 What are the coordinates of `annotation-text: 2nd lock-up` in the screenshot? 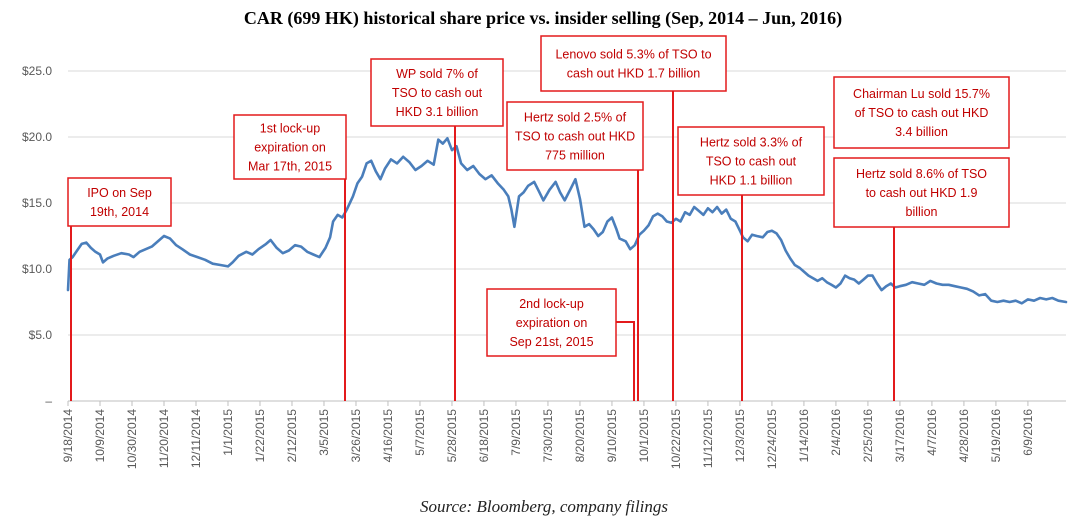 It's located at (551, 304).